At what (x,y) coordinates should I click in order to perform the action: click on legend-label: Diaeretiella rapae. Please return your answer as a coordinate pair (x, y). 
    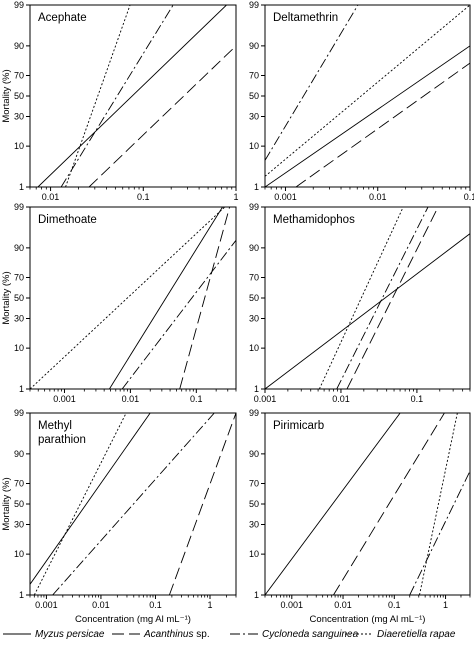
    Looking at the image, I should click on (416, 634).